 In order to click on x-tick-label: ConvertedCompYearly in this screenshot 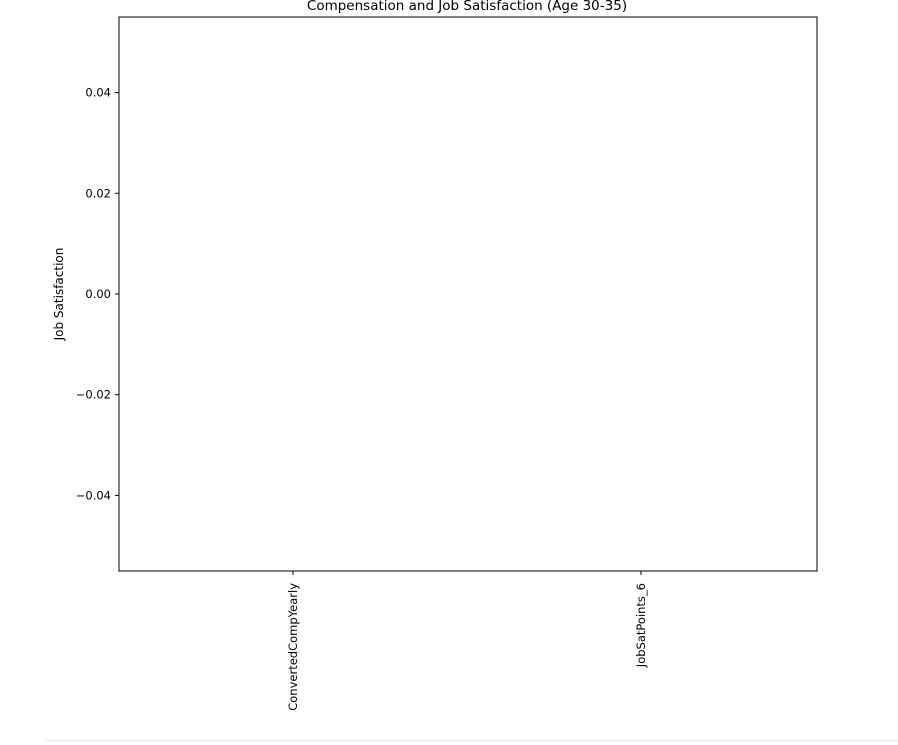, I will do `click(293, 647)`.